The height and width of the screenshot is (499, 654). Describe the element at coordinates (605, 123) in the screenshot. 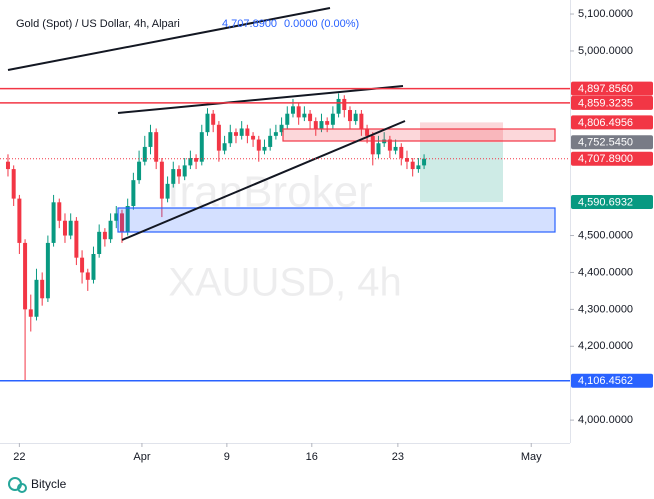

I see `price-tag-label: 4,806.4956` at that location.